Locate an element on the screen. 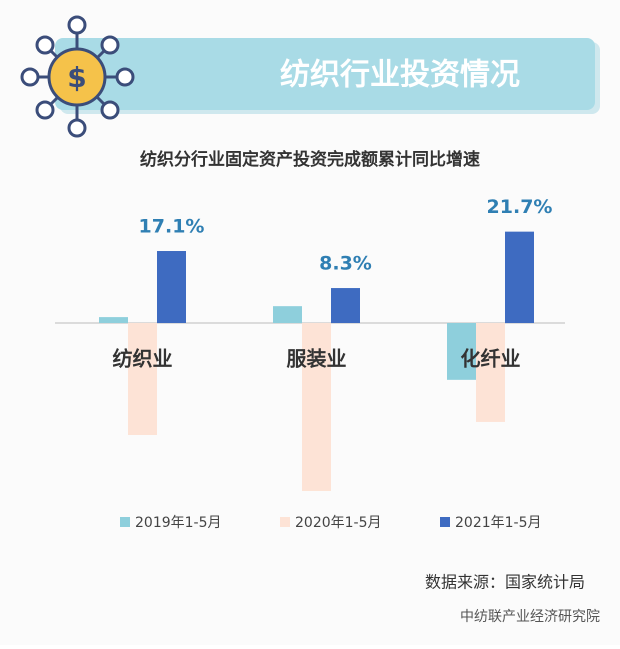 This screenshot has width=620, height=649. category-label: 化纤业 is located at coordinates (491, 359).